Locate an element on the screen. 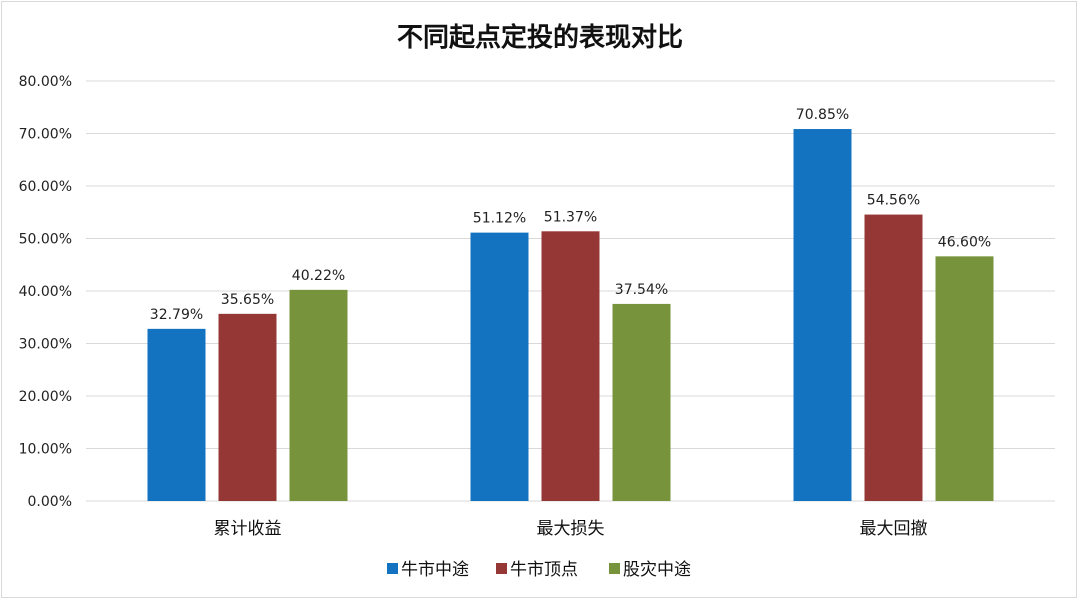 This screenshot has height=601, width=1080. legend: 牛市中途 牛市顶点 股灾中途 is located at coordinates (539, 570).